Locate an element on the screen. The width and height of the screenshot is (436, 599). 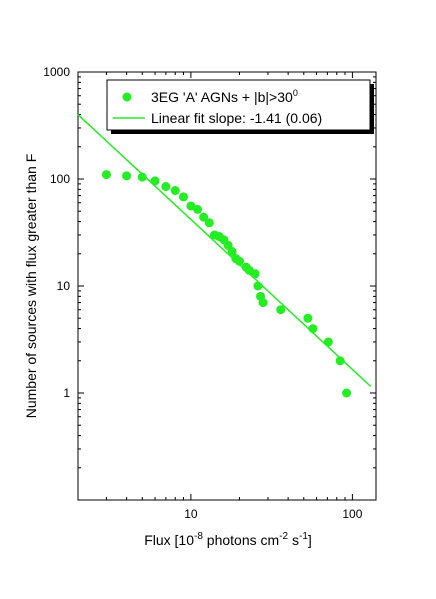
x-axis-label-part-3: s is located at coordinates (293, 540).